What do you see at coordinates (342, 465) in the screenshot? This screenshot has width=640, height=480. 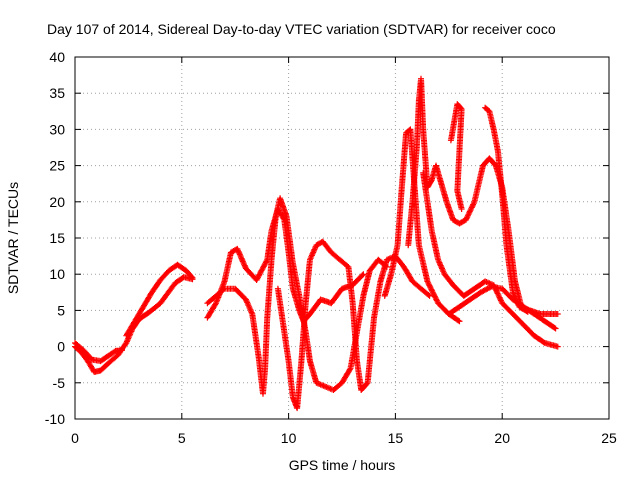 I see `x-axis-label: GPS time / hours` at bounding box center [342, 465].